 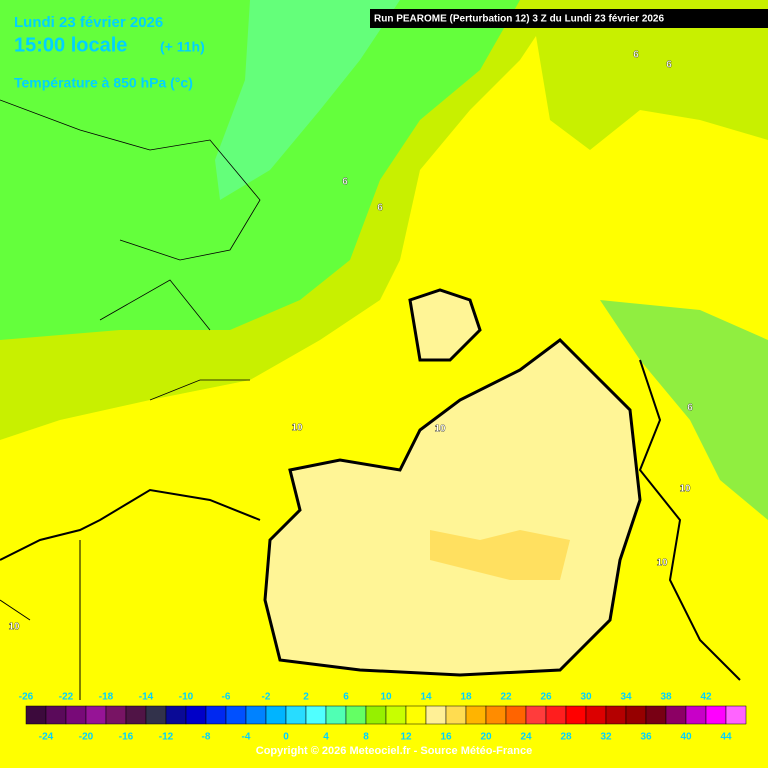 I want to click on island, so click(x=445, y=325).